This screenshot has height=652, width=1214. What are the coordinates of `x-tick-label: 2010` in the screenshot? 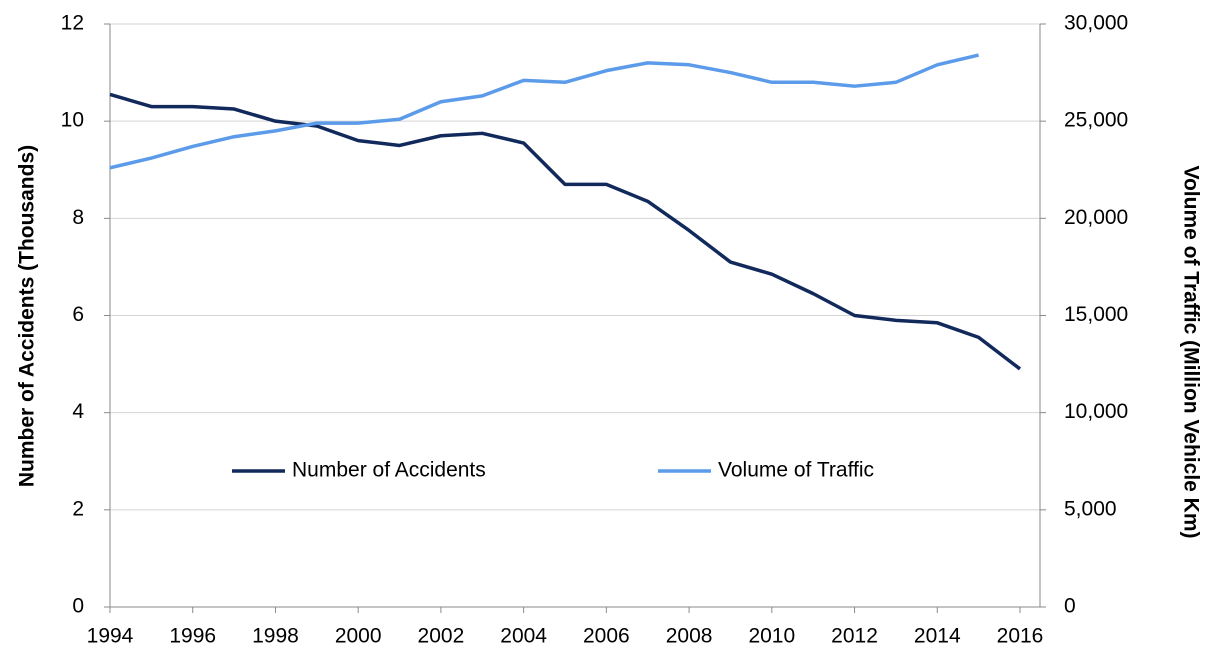 It's located at (771, 636).